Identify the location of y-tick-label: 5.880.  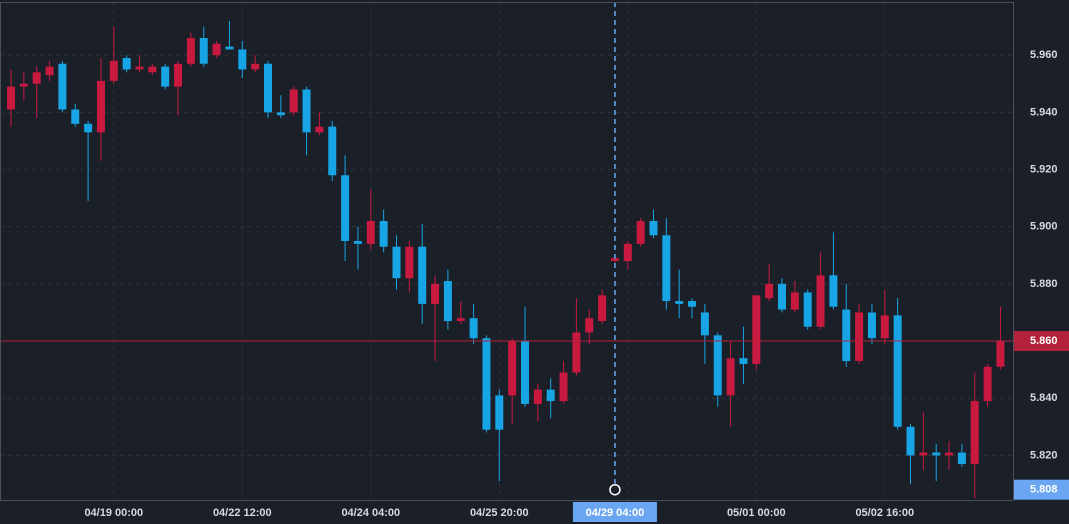
(1044, 284).